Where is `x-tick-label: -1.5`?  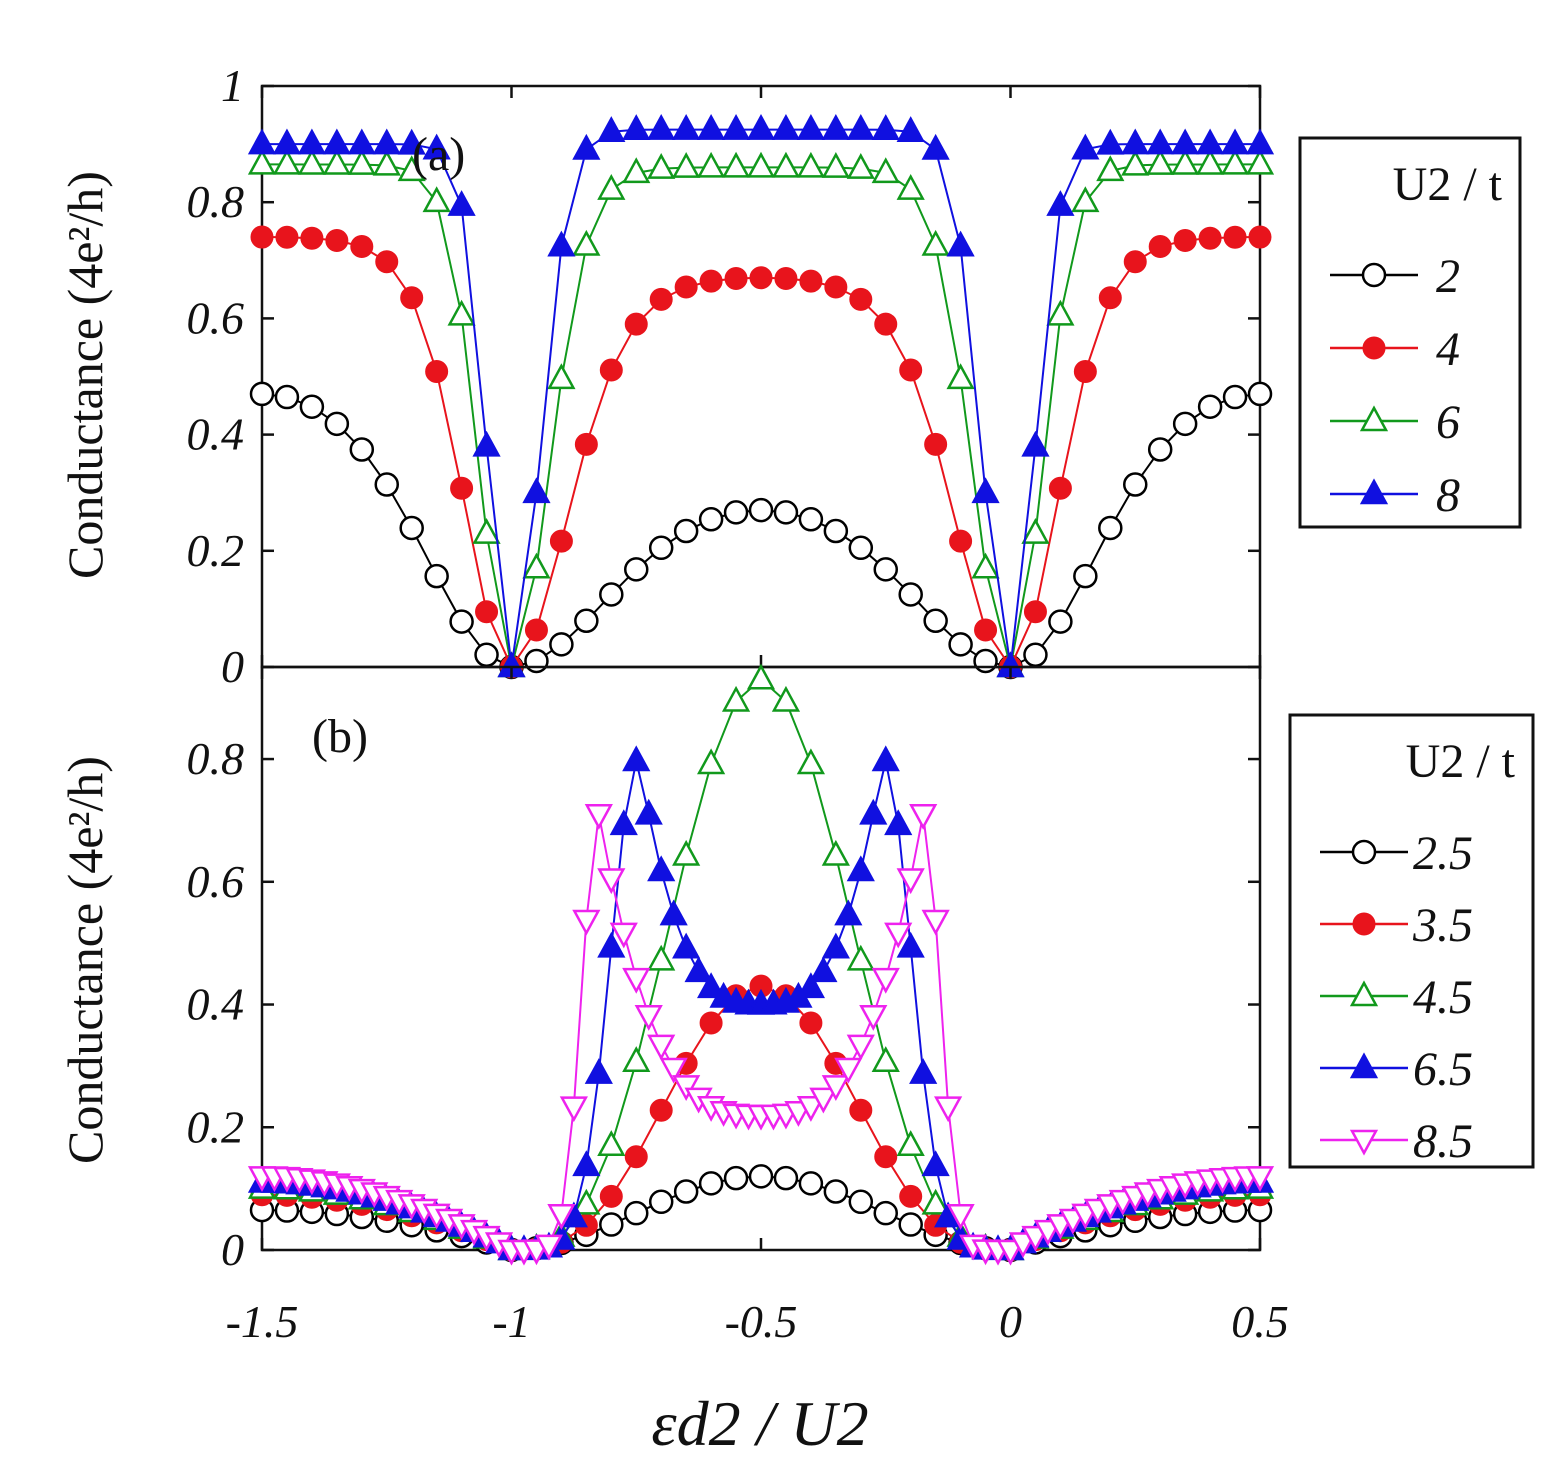
x-tick-label: -1.5 is located at coordinates (262, 1321).